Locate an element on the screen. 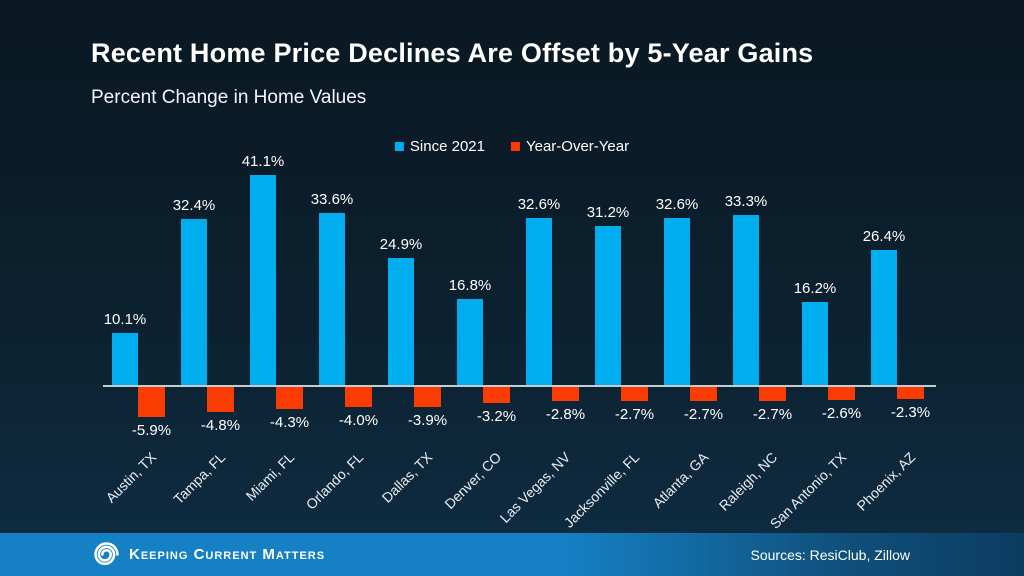 The height and width of the screenshot is (576, 1024). legend-item: Since 2021 is located at coordinates (439, 146).